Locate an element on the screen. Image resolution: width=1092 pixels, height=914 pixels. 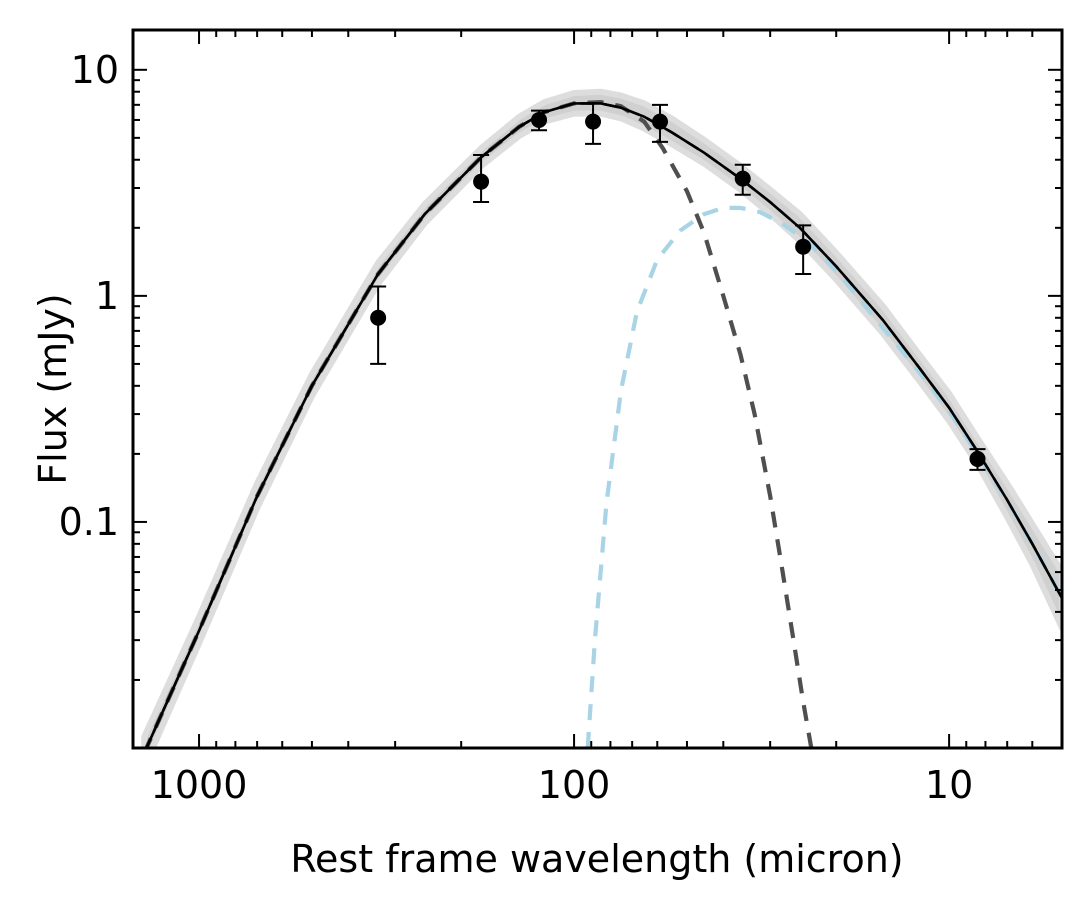
y-tick-label-10: 10 is located at coordinates (95, 70).